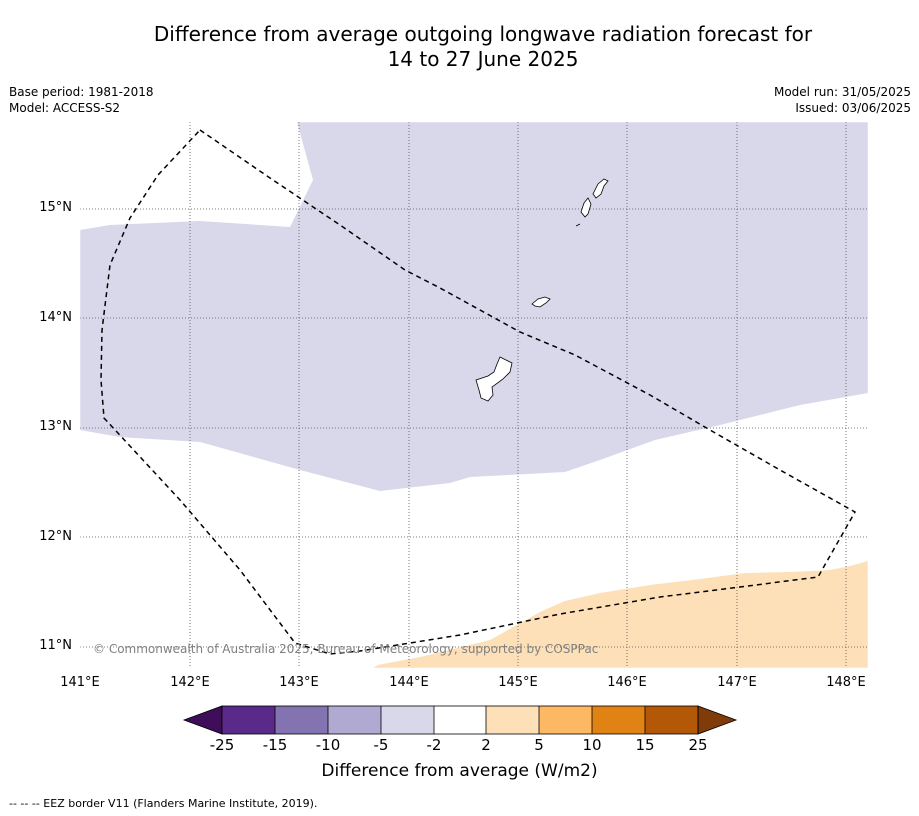 The image size is (919, 816). Describe the element at coordinates (55, 207) in the screenshot. I see `lat-label-15n: 15°N` at that location.